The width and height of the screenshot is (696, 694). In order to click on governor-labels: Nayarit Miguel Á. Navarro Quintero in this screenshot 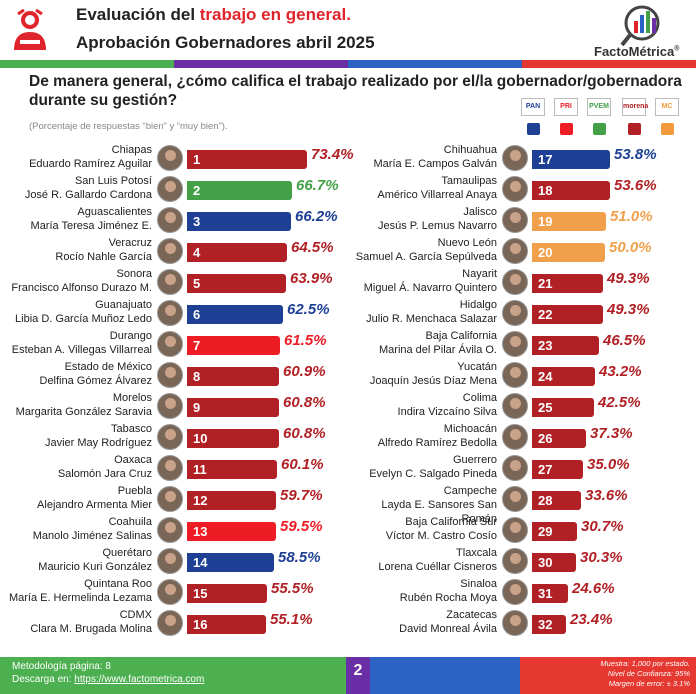, I will do `click(421, 281)`.